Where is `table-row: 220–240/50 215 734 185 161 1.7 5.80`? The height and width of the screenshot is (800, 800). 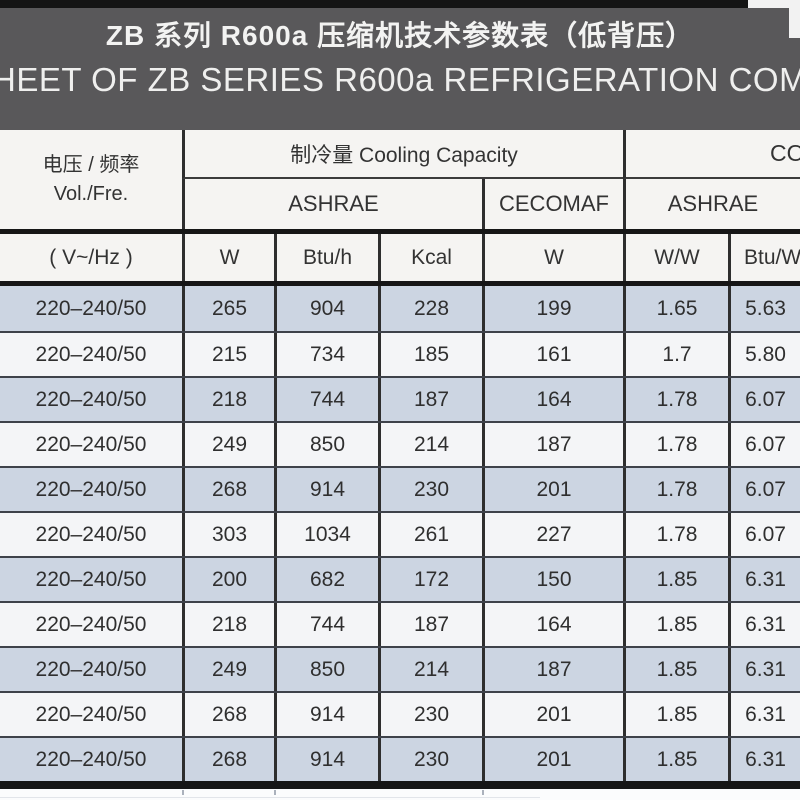
table-row: 220–240/50 215 734 185 161 1.7 5.80 is located at coordinates (400, 353).